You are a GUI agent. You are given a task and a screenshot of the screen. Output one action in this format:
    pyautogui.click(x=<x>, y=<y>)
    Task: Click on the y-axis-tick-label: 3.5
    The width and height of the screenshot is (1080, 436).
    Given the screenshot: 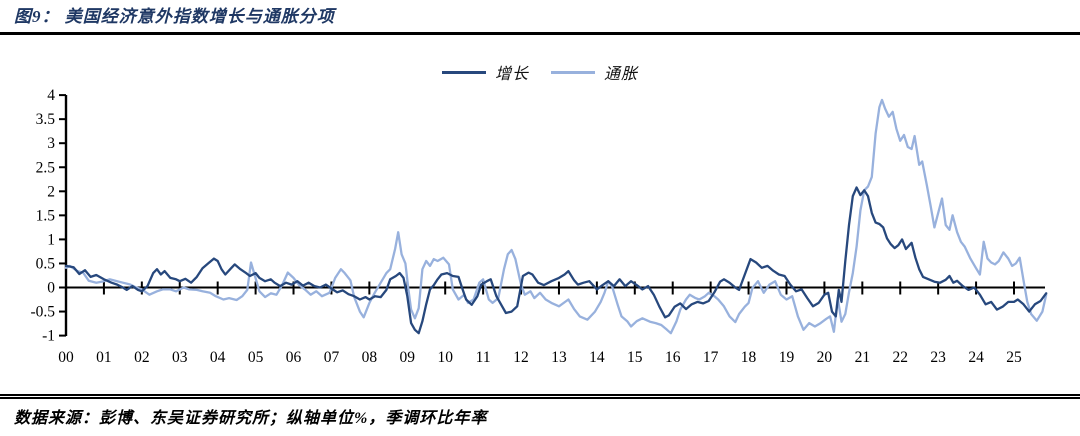 What is the action you would take?
    pyautogui.click(x=46, y=119)
    